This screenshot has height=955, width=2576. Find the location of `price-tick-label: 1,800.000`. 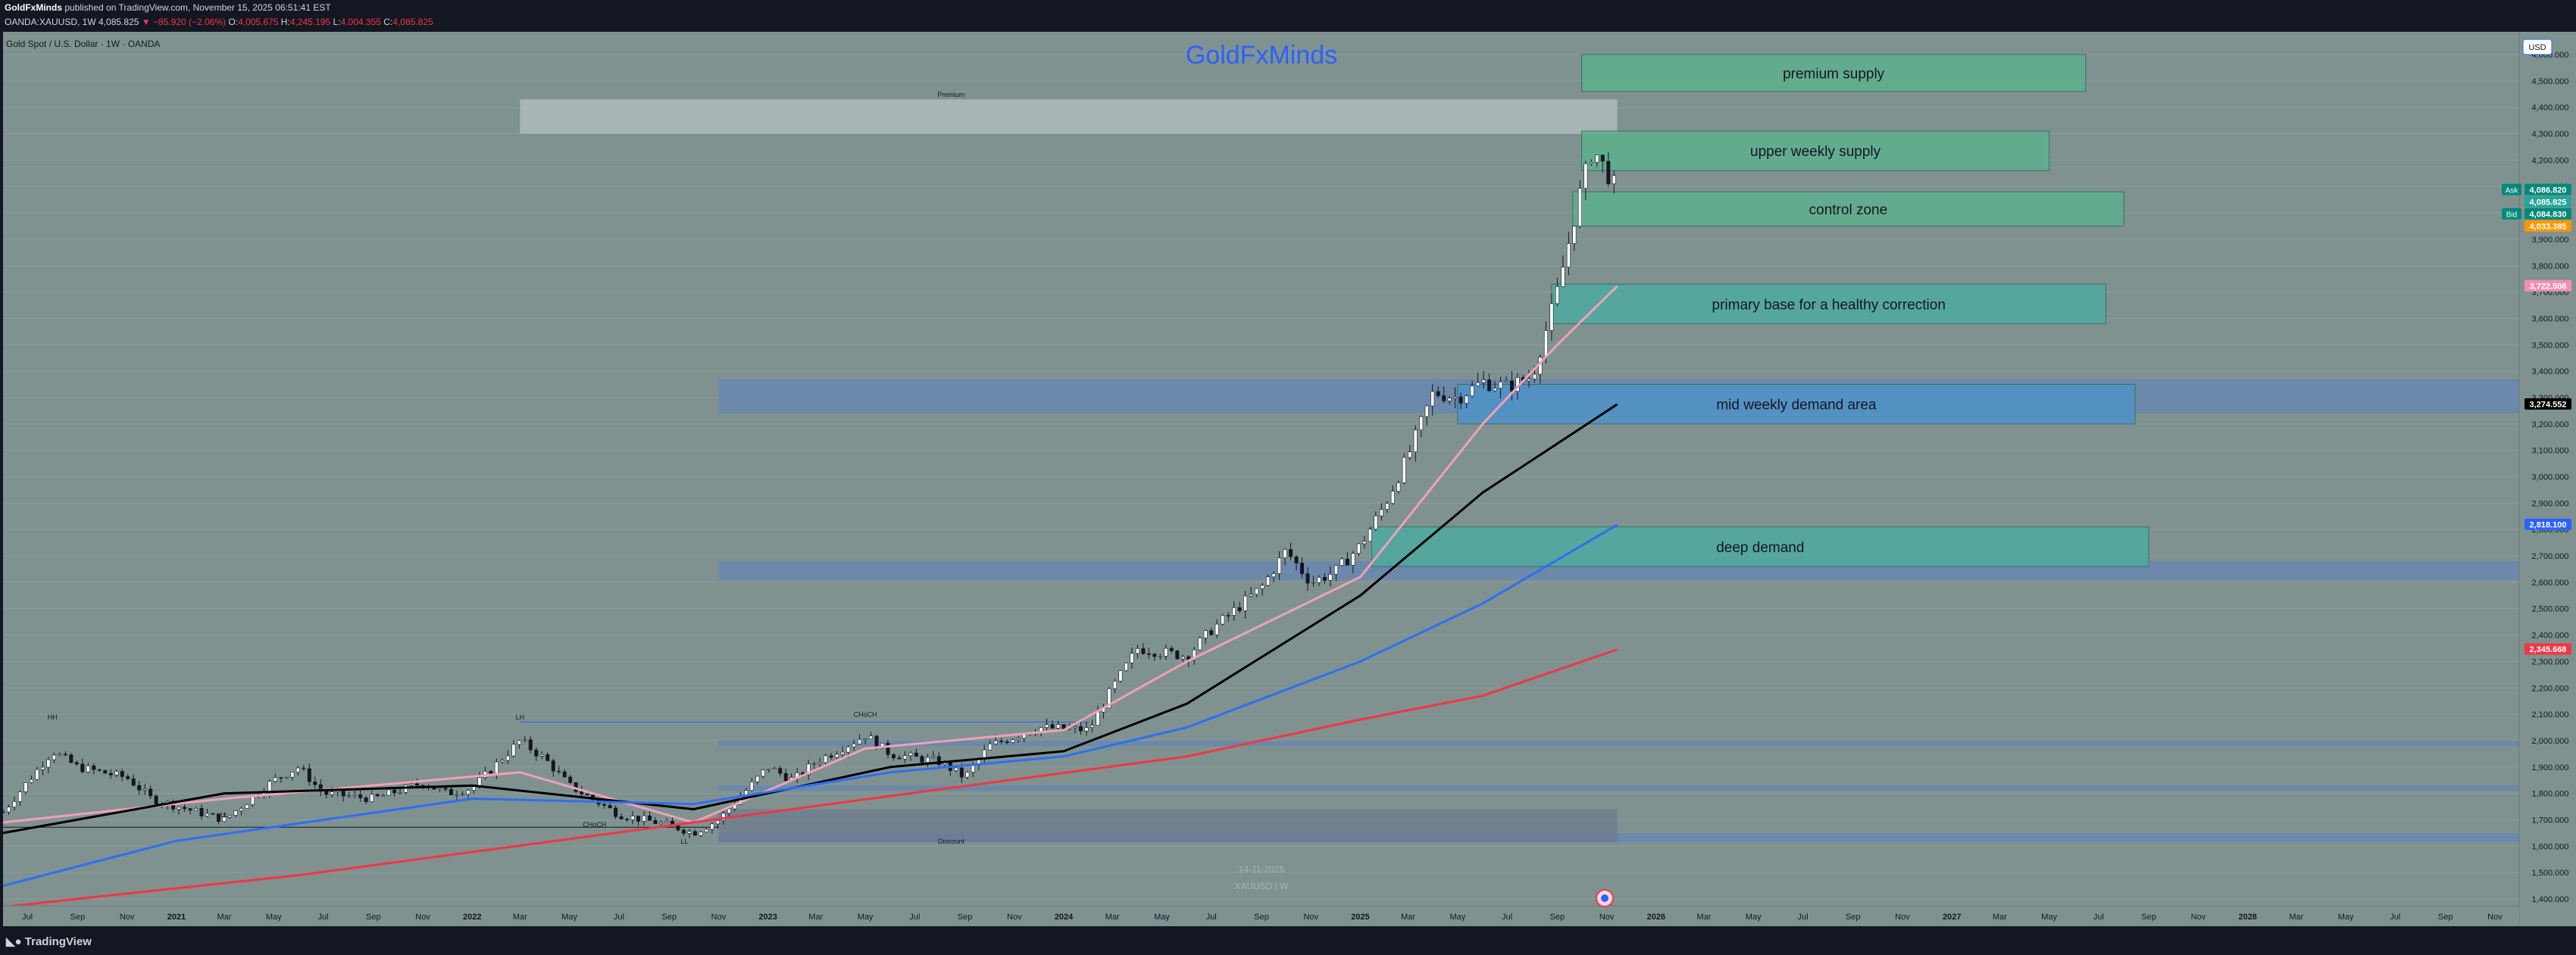

price-tick-label: 1,800.000 is located at coordinates (2550, 794).